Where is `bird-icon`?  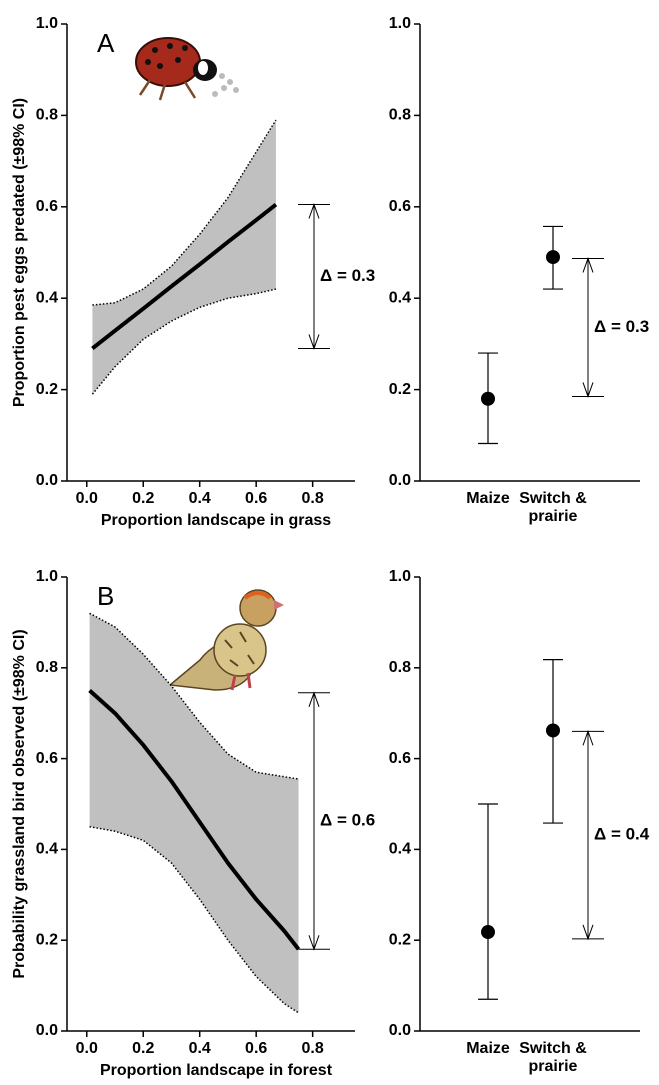 bird-icon is located at coordinates (226, 640).